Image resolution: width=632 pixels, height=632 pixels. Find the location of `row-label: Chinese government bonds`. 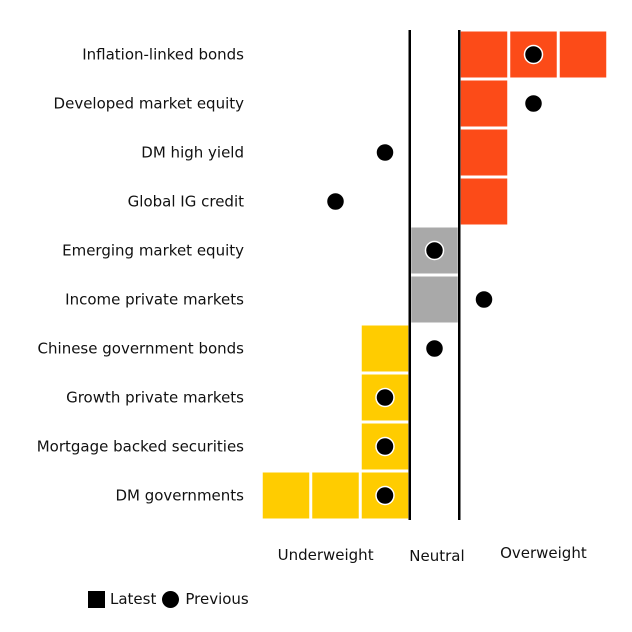

row-label: Chinese government bonds is located at coordinates (141, 349).